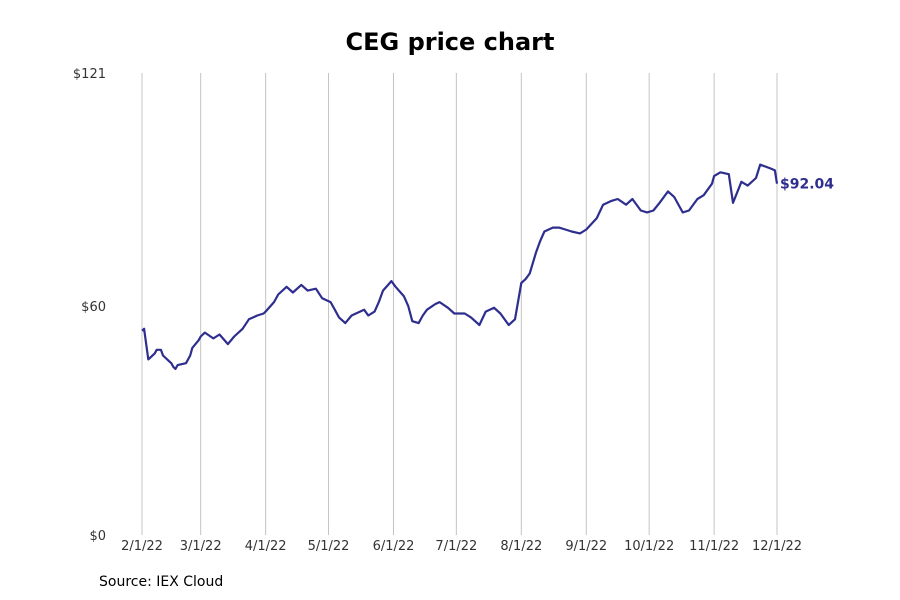  What do you see at coordinates (521, 546) in the screenshot?
I see `x-tick-label: 8/1/22` at bounding box center [521, 546].